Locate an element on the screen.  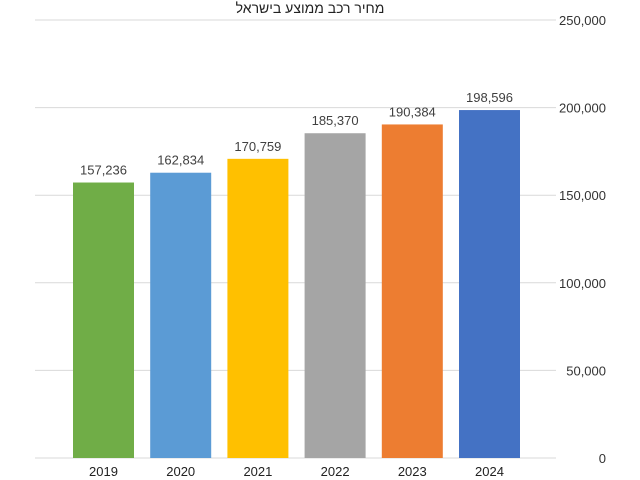
bar-2019 is located at coordinates (103, 320).